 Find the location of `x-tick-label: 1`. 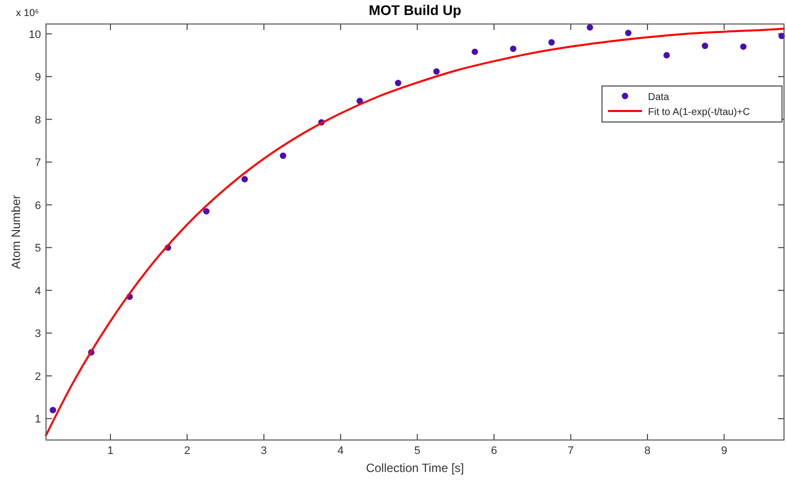

x-tick-label: 1 is located at coordinates (110, 451).